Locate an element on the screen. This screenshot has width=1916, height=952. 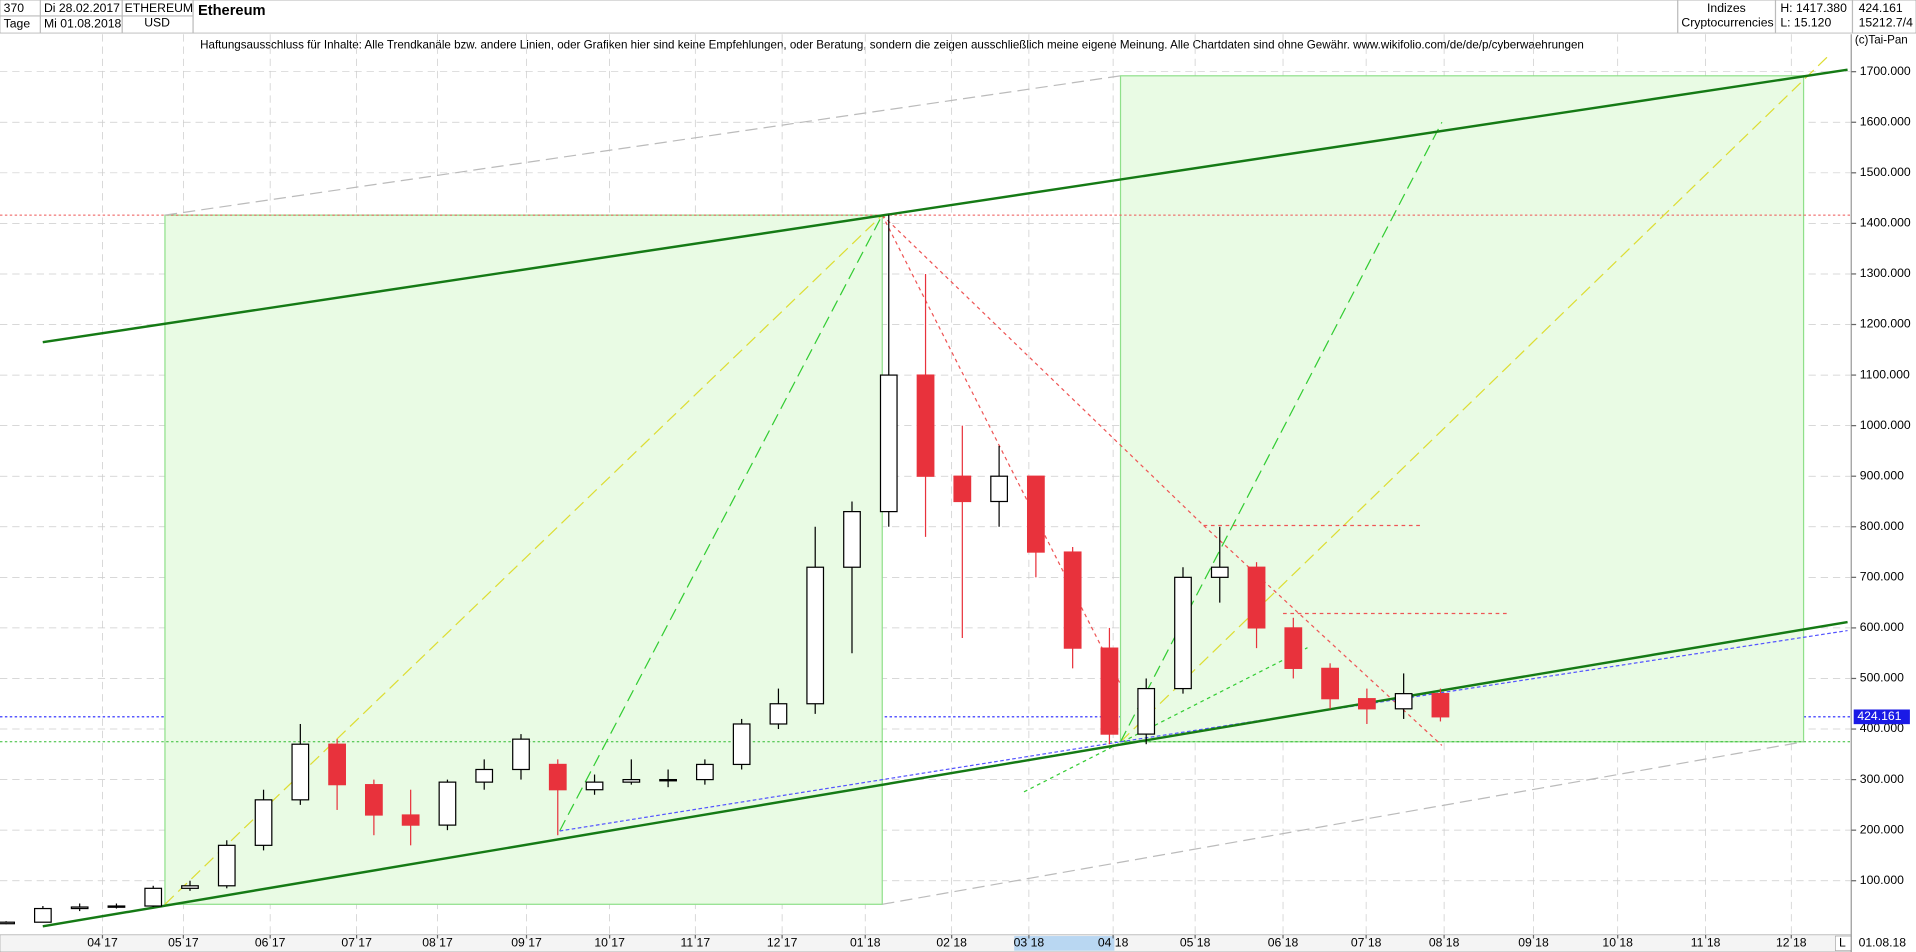
y-tick-label: 1200.000 is located at coordinates (1885, 324).